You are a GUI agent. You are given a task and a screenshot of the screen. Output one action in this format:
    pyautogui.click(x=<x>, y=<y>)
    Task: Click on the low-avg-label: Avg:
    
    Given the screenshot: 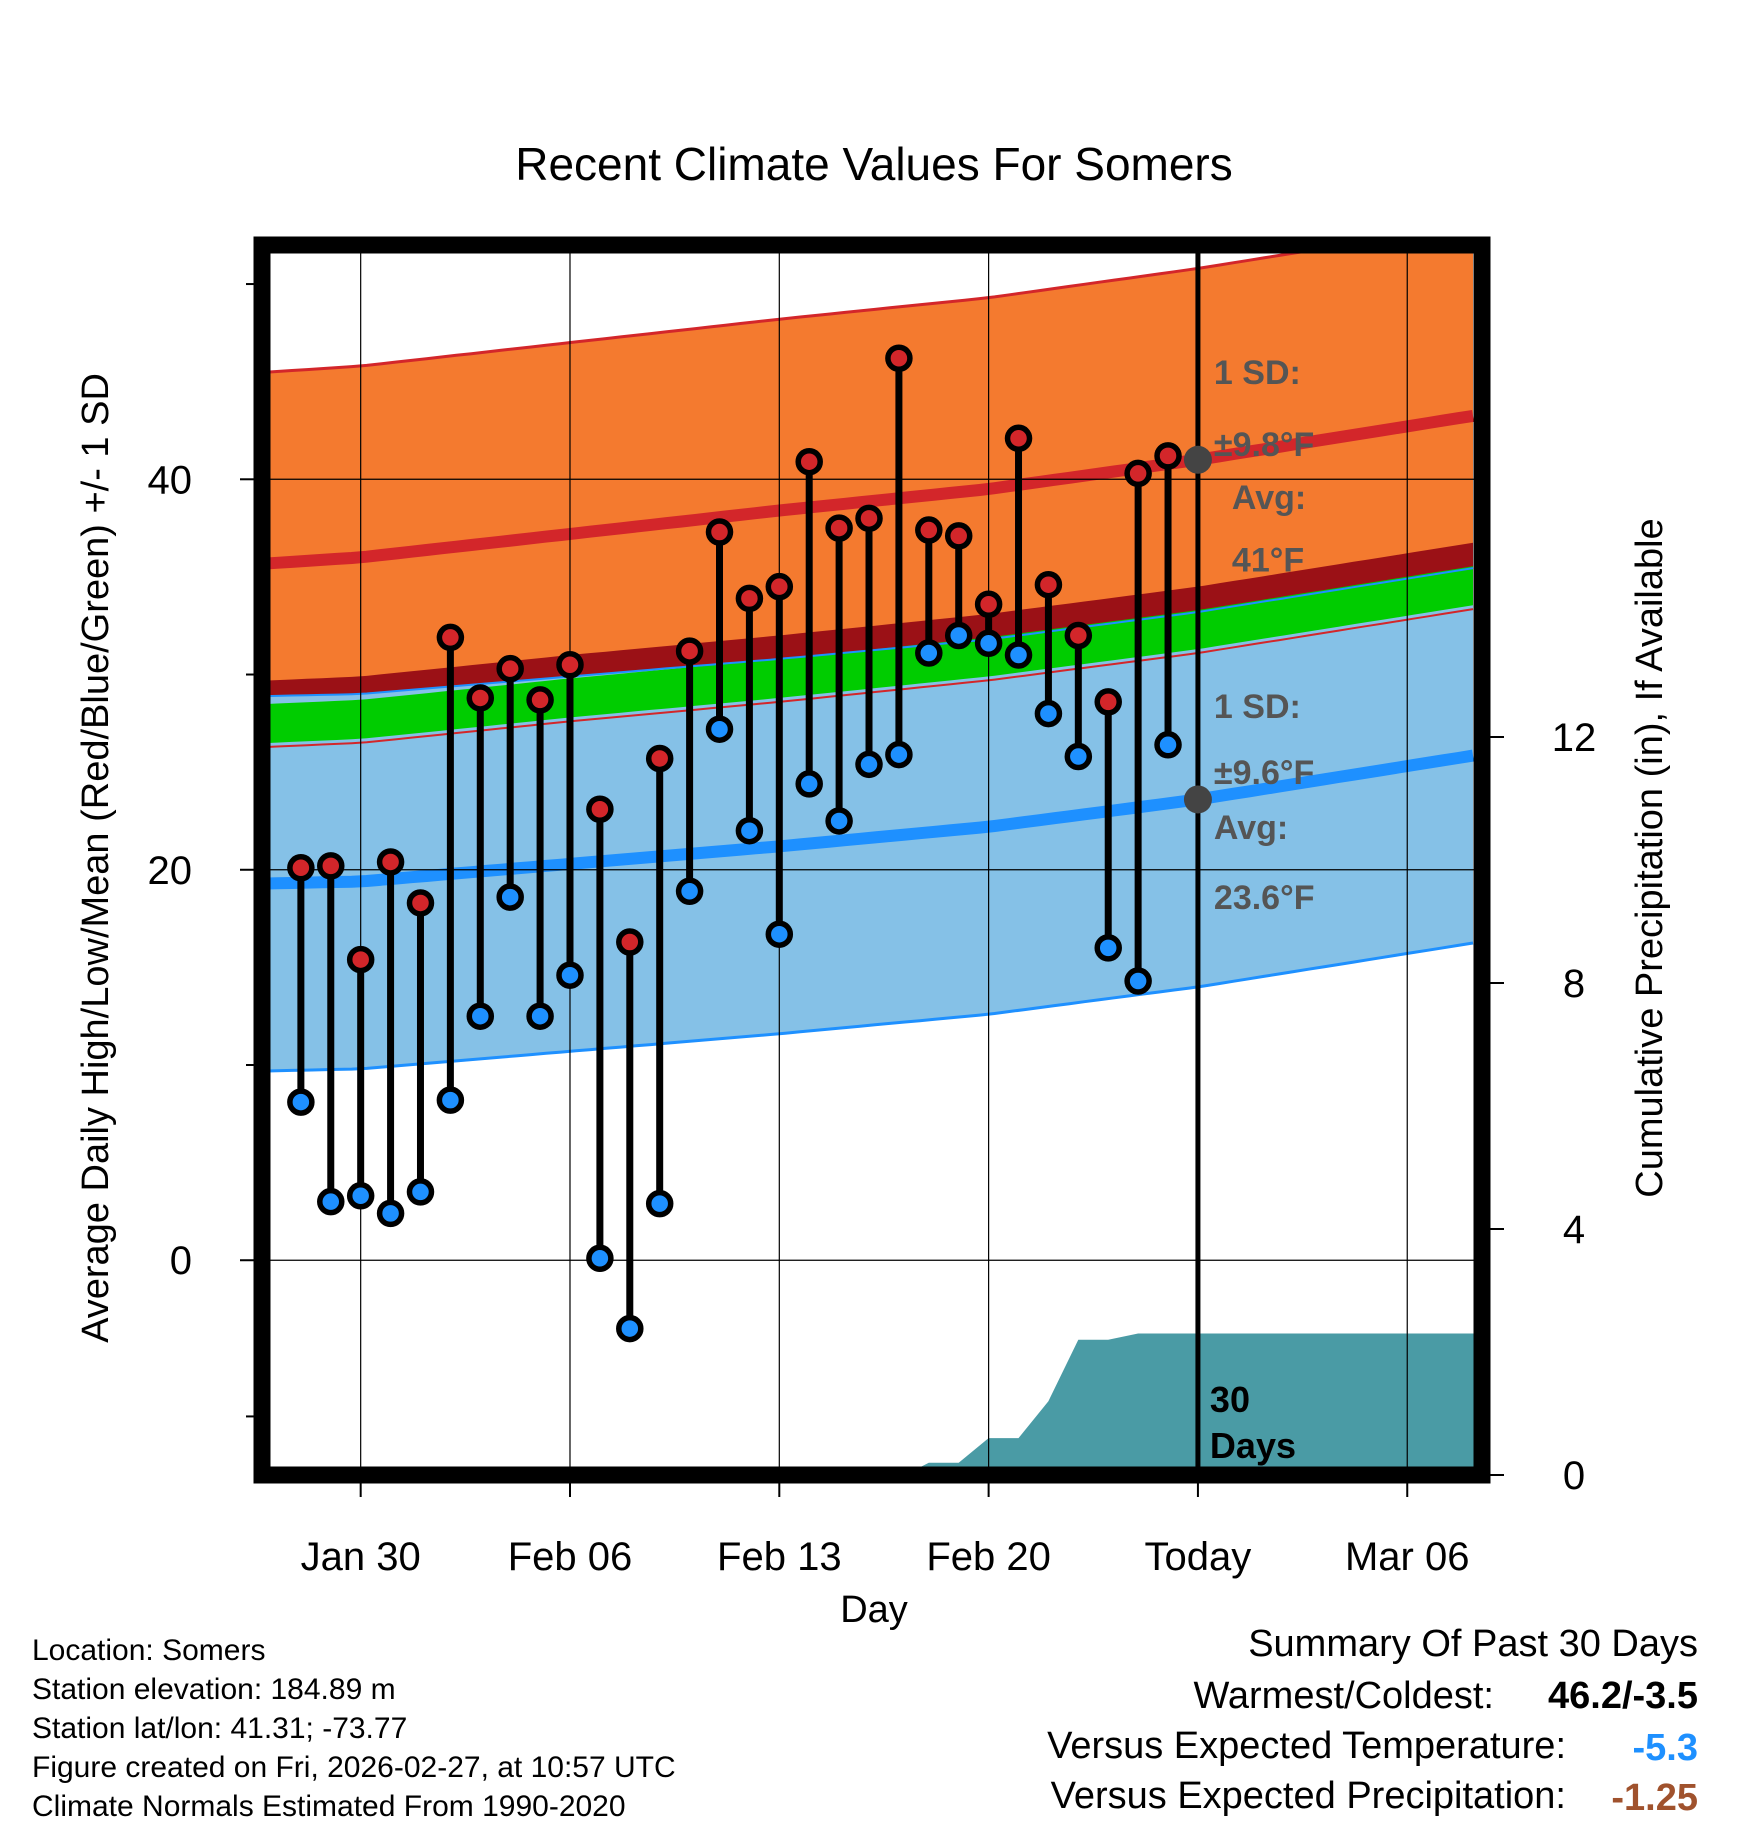 What is the action you would take?
    pyautogui.click(x=1251, y=828)
    